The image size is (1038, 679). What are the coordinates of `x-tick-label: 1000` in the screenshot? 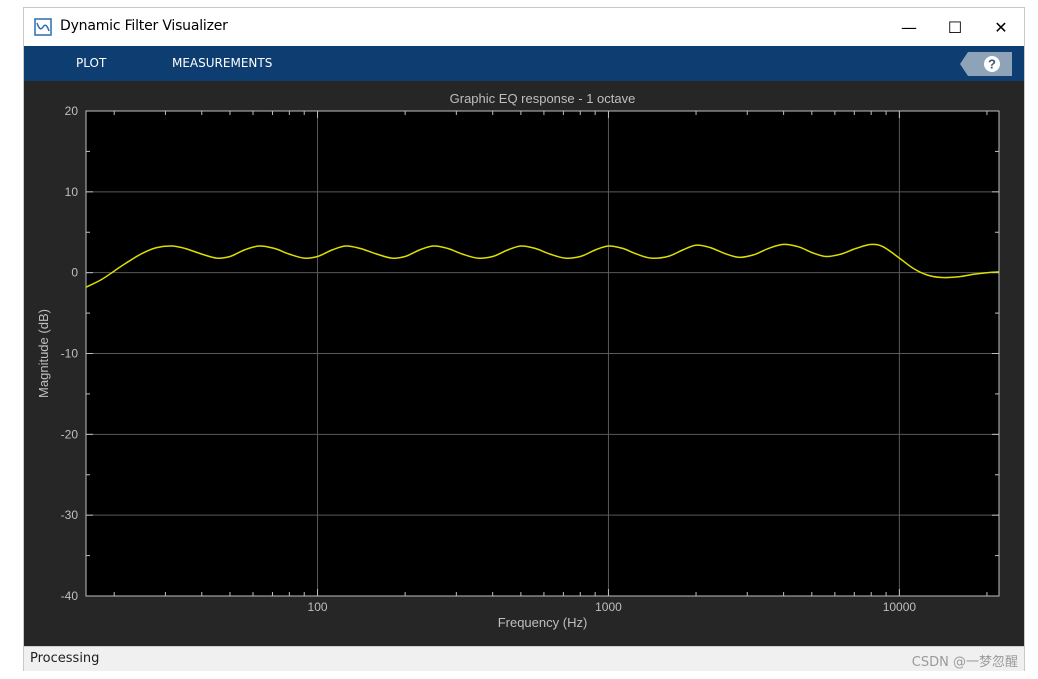 It's located at (608, 607).